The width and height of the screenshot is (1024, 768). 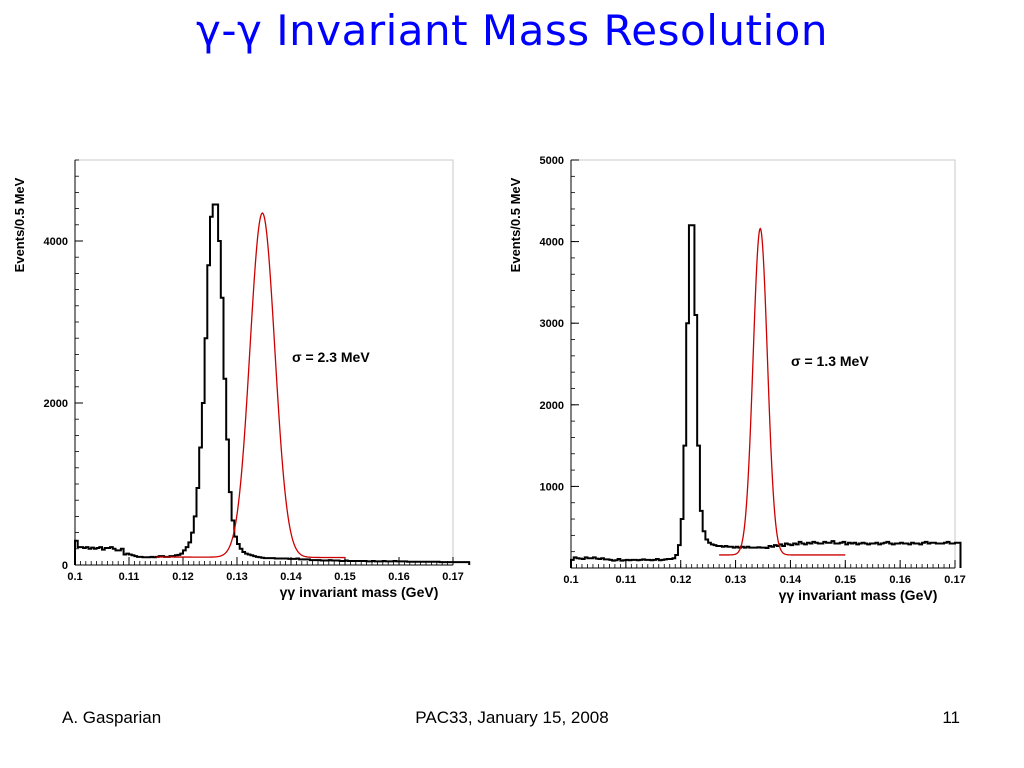 What do you see at coordinates (112, 717) in the screenshot?
I see `footer-author: A. Gasparian` at bounding box center [112, 717].